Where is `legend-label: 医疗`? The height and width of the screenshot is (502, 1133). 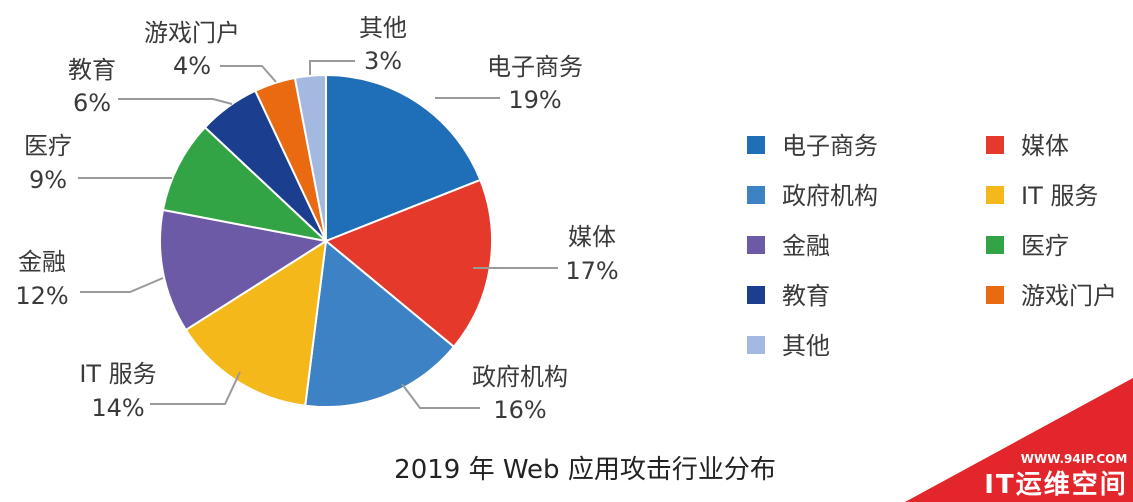 legend-label: 医疗 is located at coordinates (1045, 246).